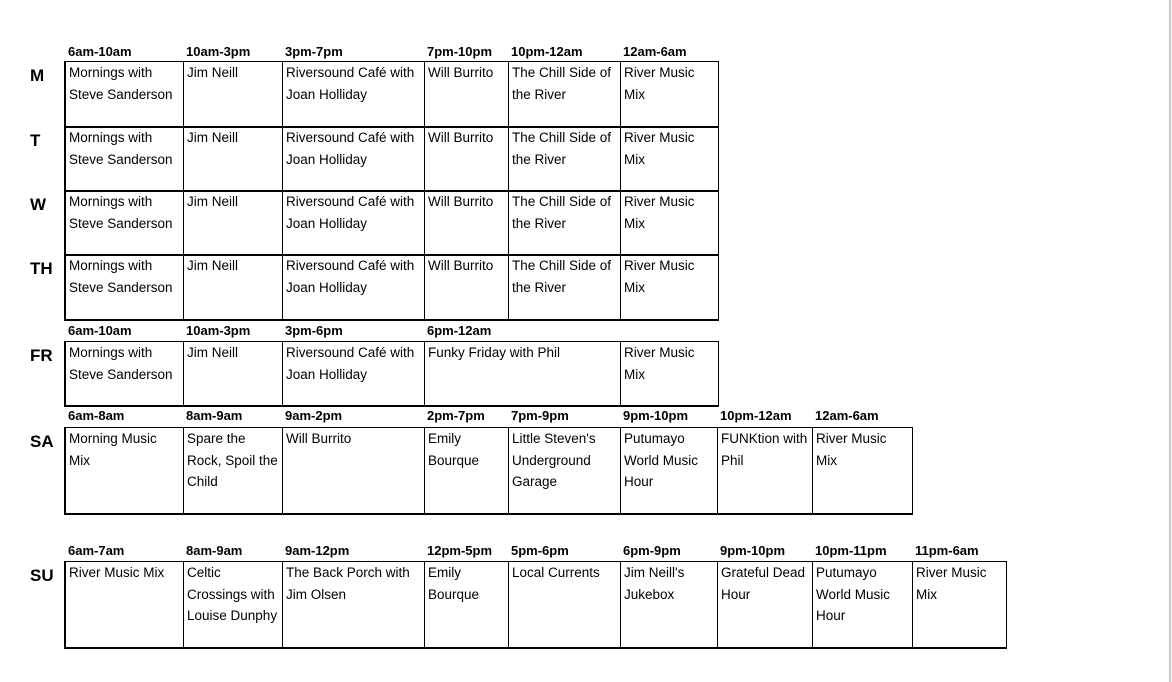 The height and width of the screenshot is (682, 1172). What do you see at coordinates (124, 470) in the screenshot?
I see `show-cell: Morning Music Mix` at bounding box center [124, 470].